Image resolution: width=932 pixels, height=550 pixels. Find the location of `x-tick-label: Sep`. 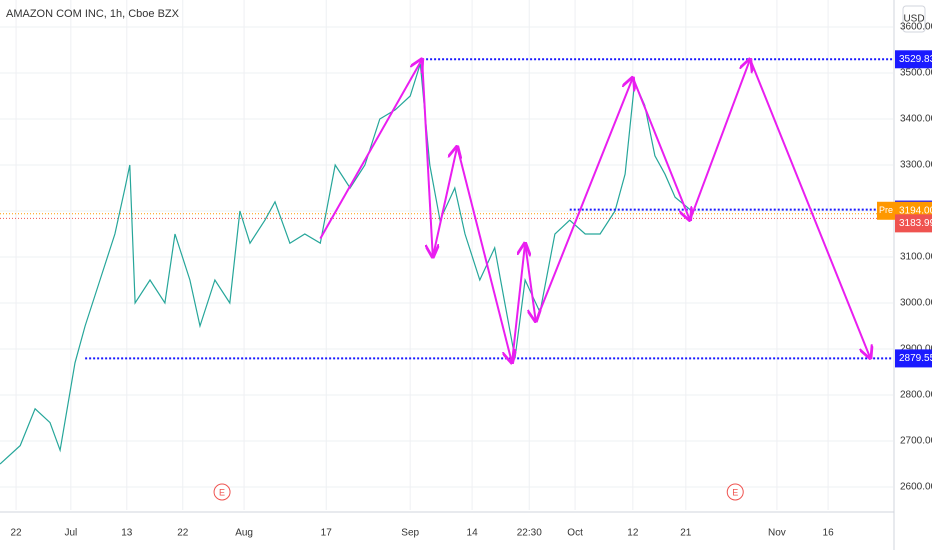

x-tick-label: Sep is located at coordinates (410, 533).